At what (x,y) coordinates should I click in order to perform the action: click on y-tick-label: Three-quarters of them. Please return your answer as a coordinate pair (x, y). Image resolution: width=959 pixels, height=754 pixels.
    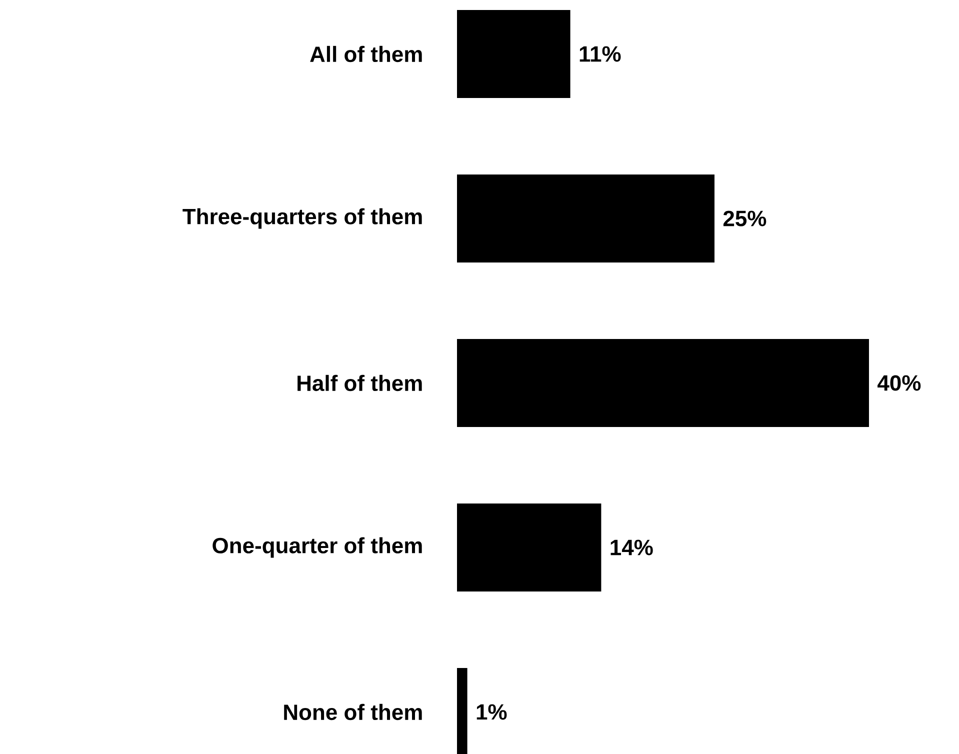
    Looking at the image, I should click on (302, 218).